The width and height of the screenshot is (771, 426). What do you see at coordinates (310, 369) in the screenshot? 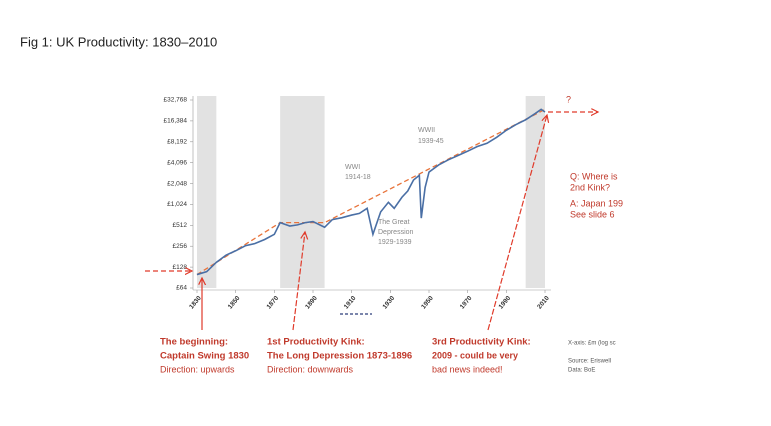
I see `annotation: Direction: downwards` at bounding box center [310, 369].